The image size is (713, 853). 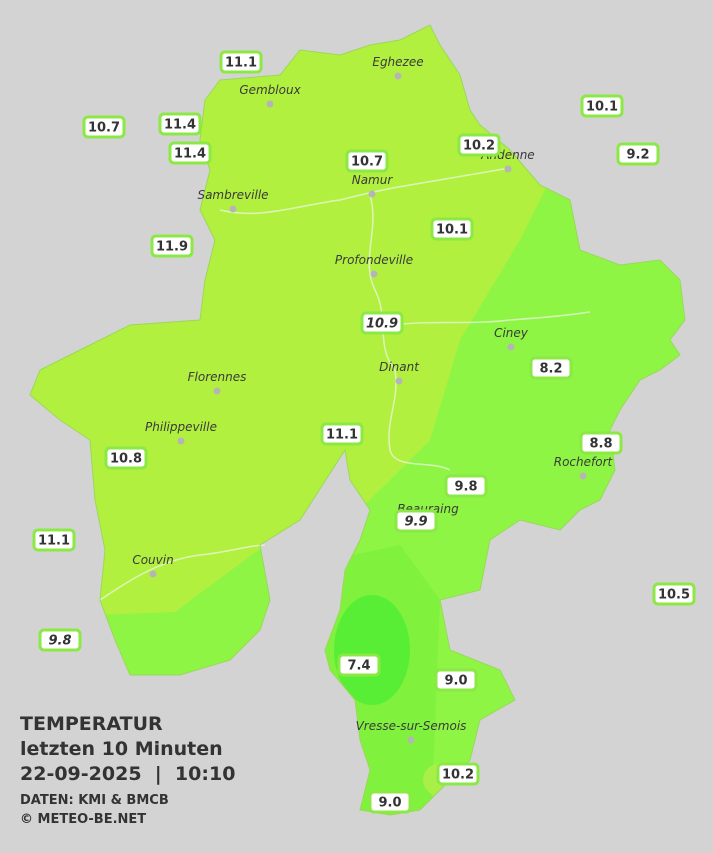 I want to click on legend-copyright: © METEO-BE.NET, so click(x=83, y=819).